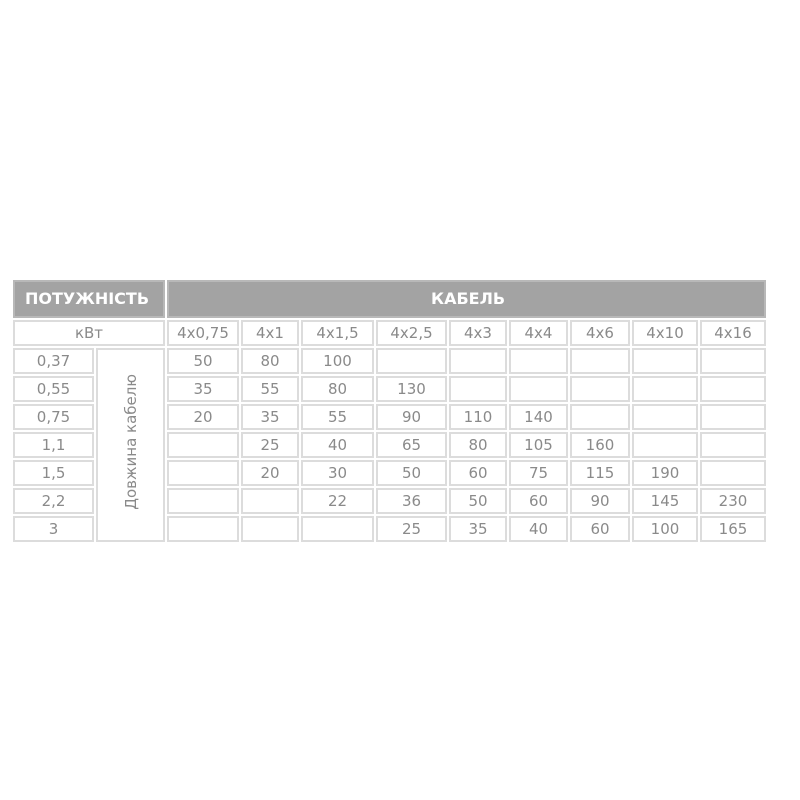 Image resolution: width=800 pixels, height=800 pixels. I want to click on length-cell: 230, so click(733, 501).